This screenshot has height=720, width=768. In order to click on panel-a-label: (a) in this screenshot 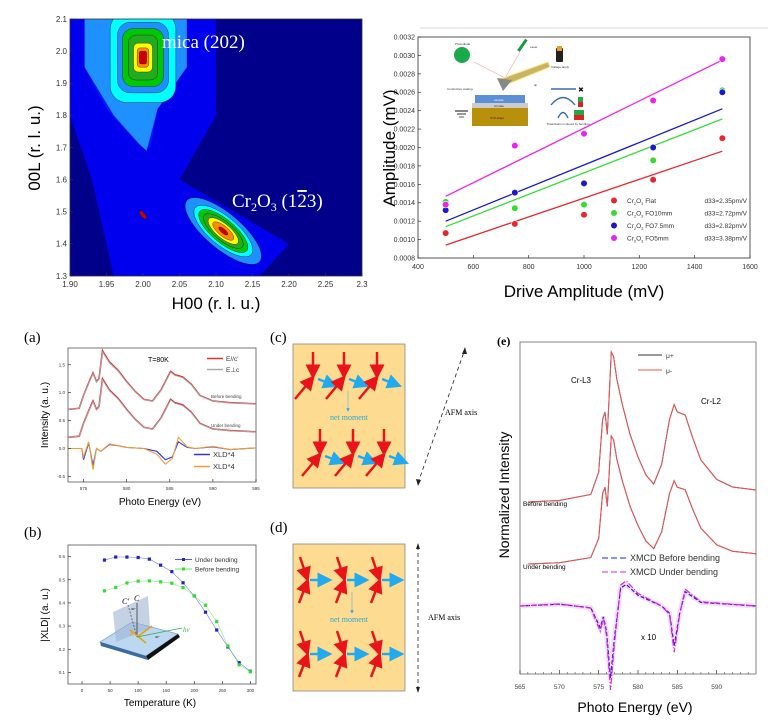, I will do `click(32, 338)`.